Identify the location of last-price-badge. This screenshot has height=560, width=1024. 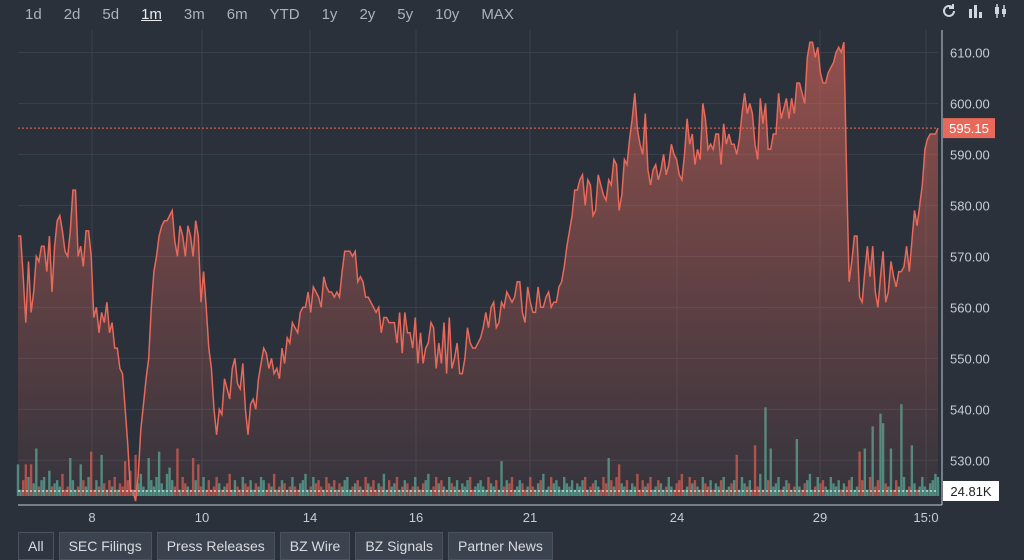
(969, 128).